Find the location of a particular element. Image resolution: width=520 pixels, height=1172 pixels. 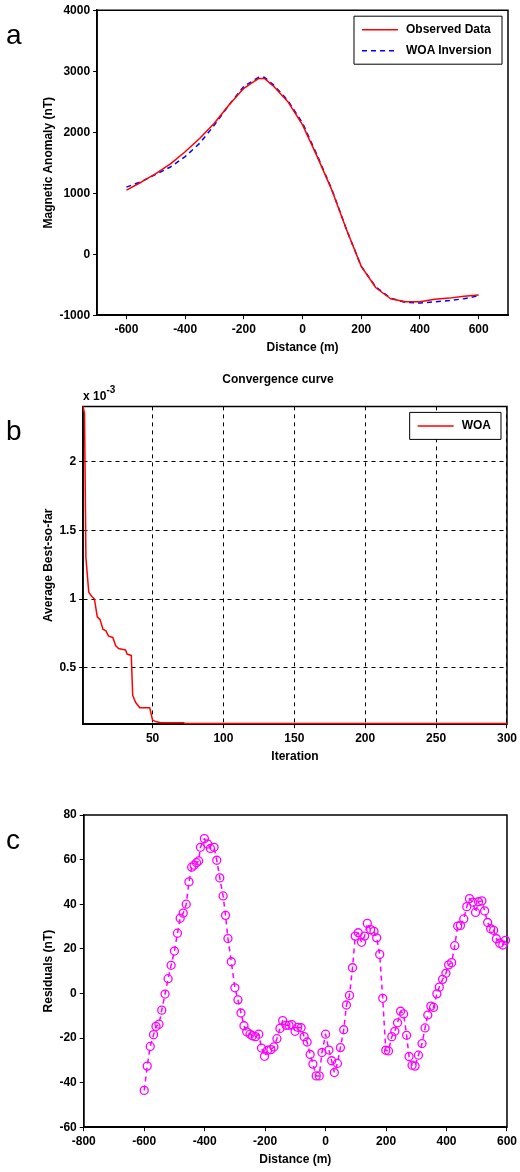

y-tick-label: -20 is located at coordinates (68, 1037).